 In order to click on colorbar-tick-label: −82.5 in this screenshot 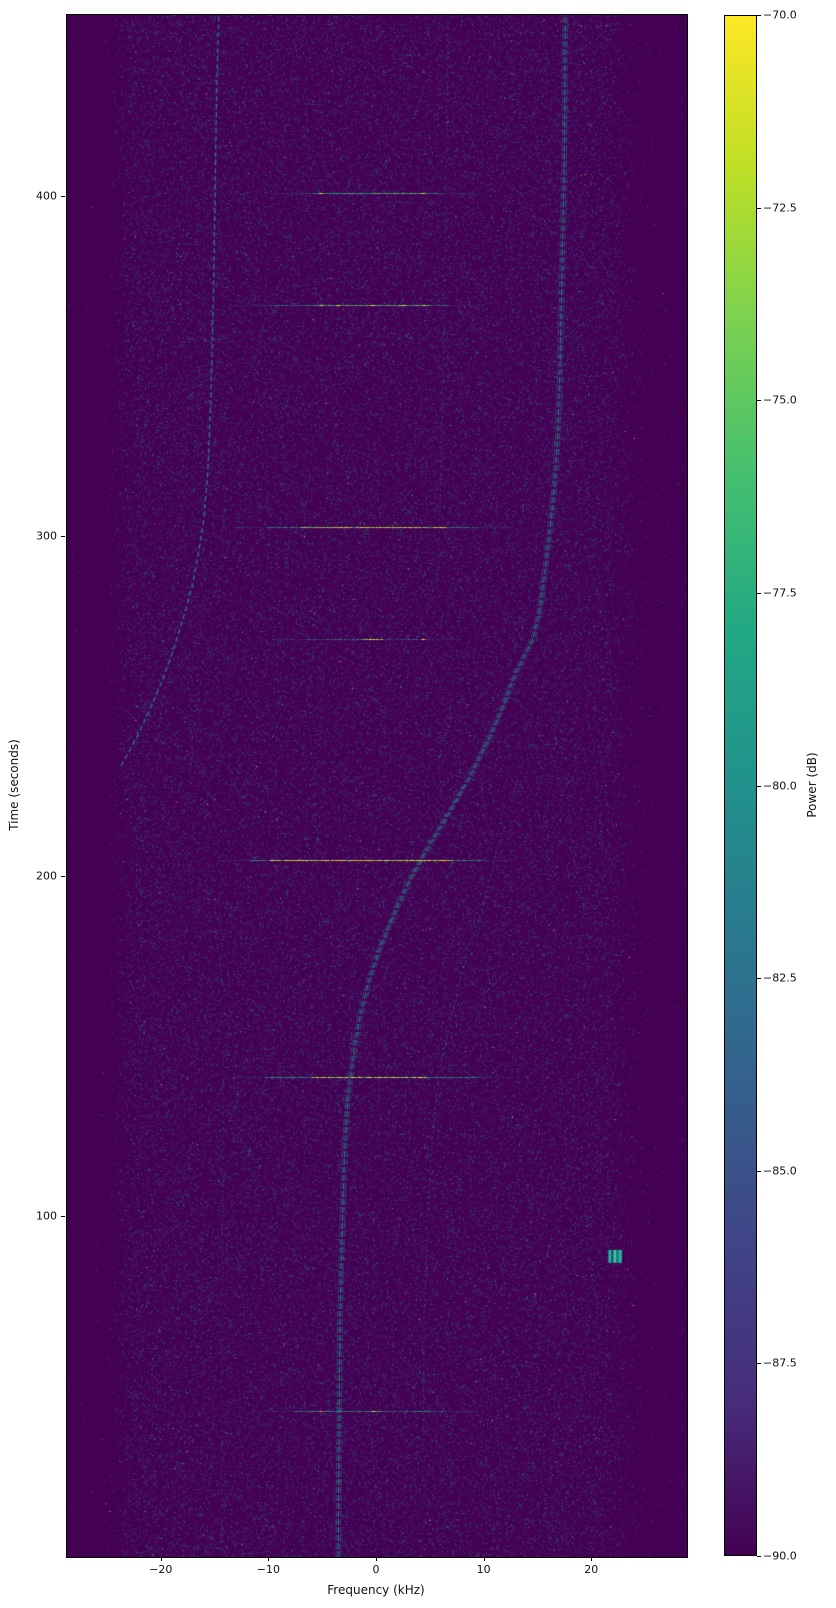, I will do `click(780, 978)`.